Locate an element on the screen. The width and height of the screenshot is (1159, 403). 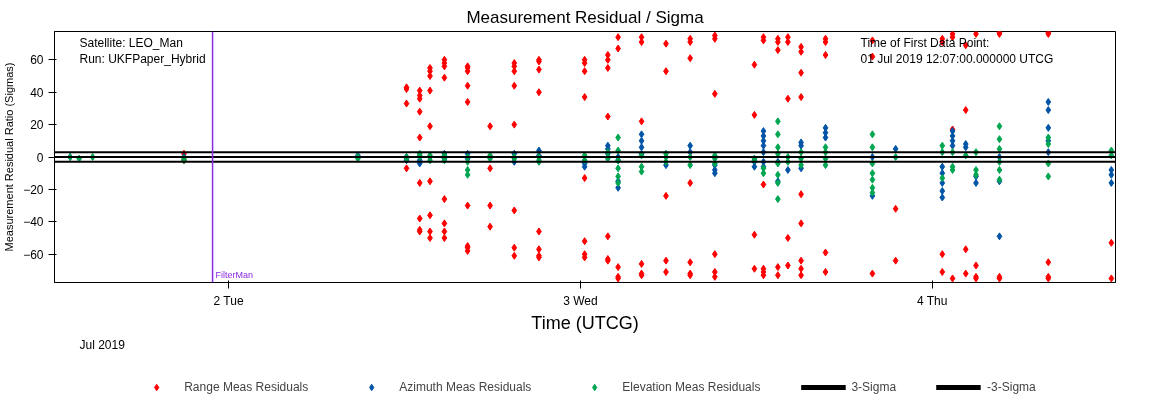
y-tick-label: 60 is located at coordinates (37, 60).